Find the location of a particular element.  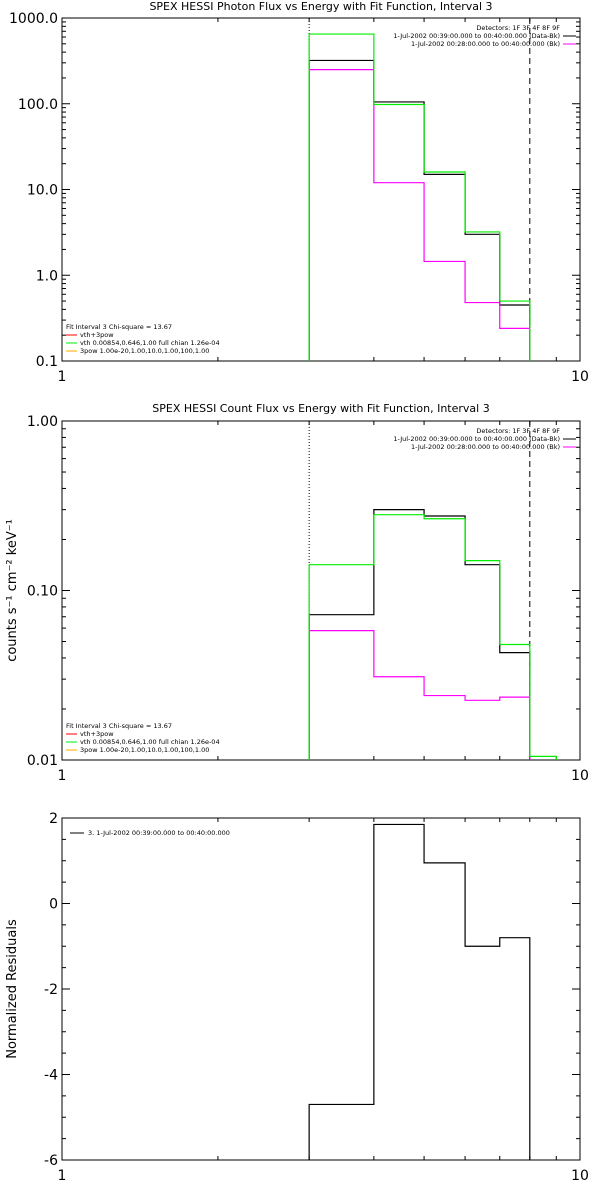

y-axis-label: Normalized Residuals is located at coordinates (12, 989).